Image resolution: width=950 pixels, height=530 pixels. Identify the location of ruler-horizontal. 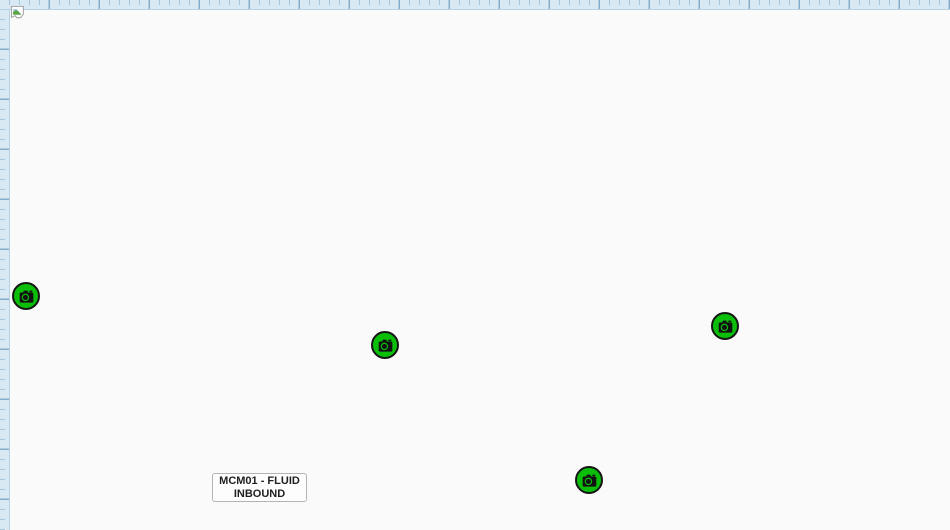
(475, 5).